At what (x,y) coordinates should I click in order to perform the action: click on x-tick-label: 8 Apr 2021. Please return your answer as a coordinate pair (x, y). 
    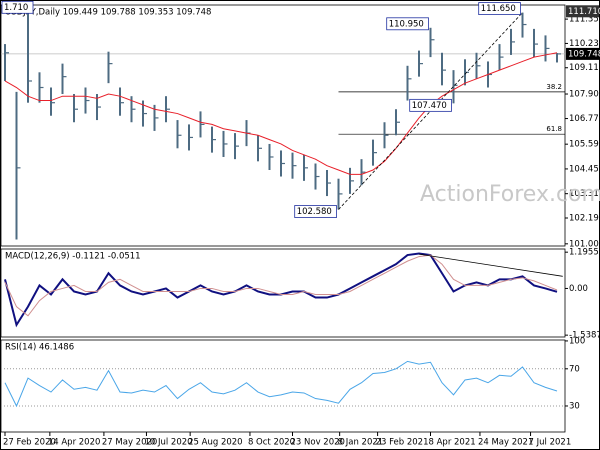
    Looking at the image, I should click on (452, 443).